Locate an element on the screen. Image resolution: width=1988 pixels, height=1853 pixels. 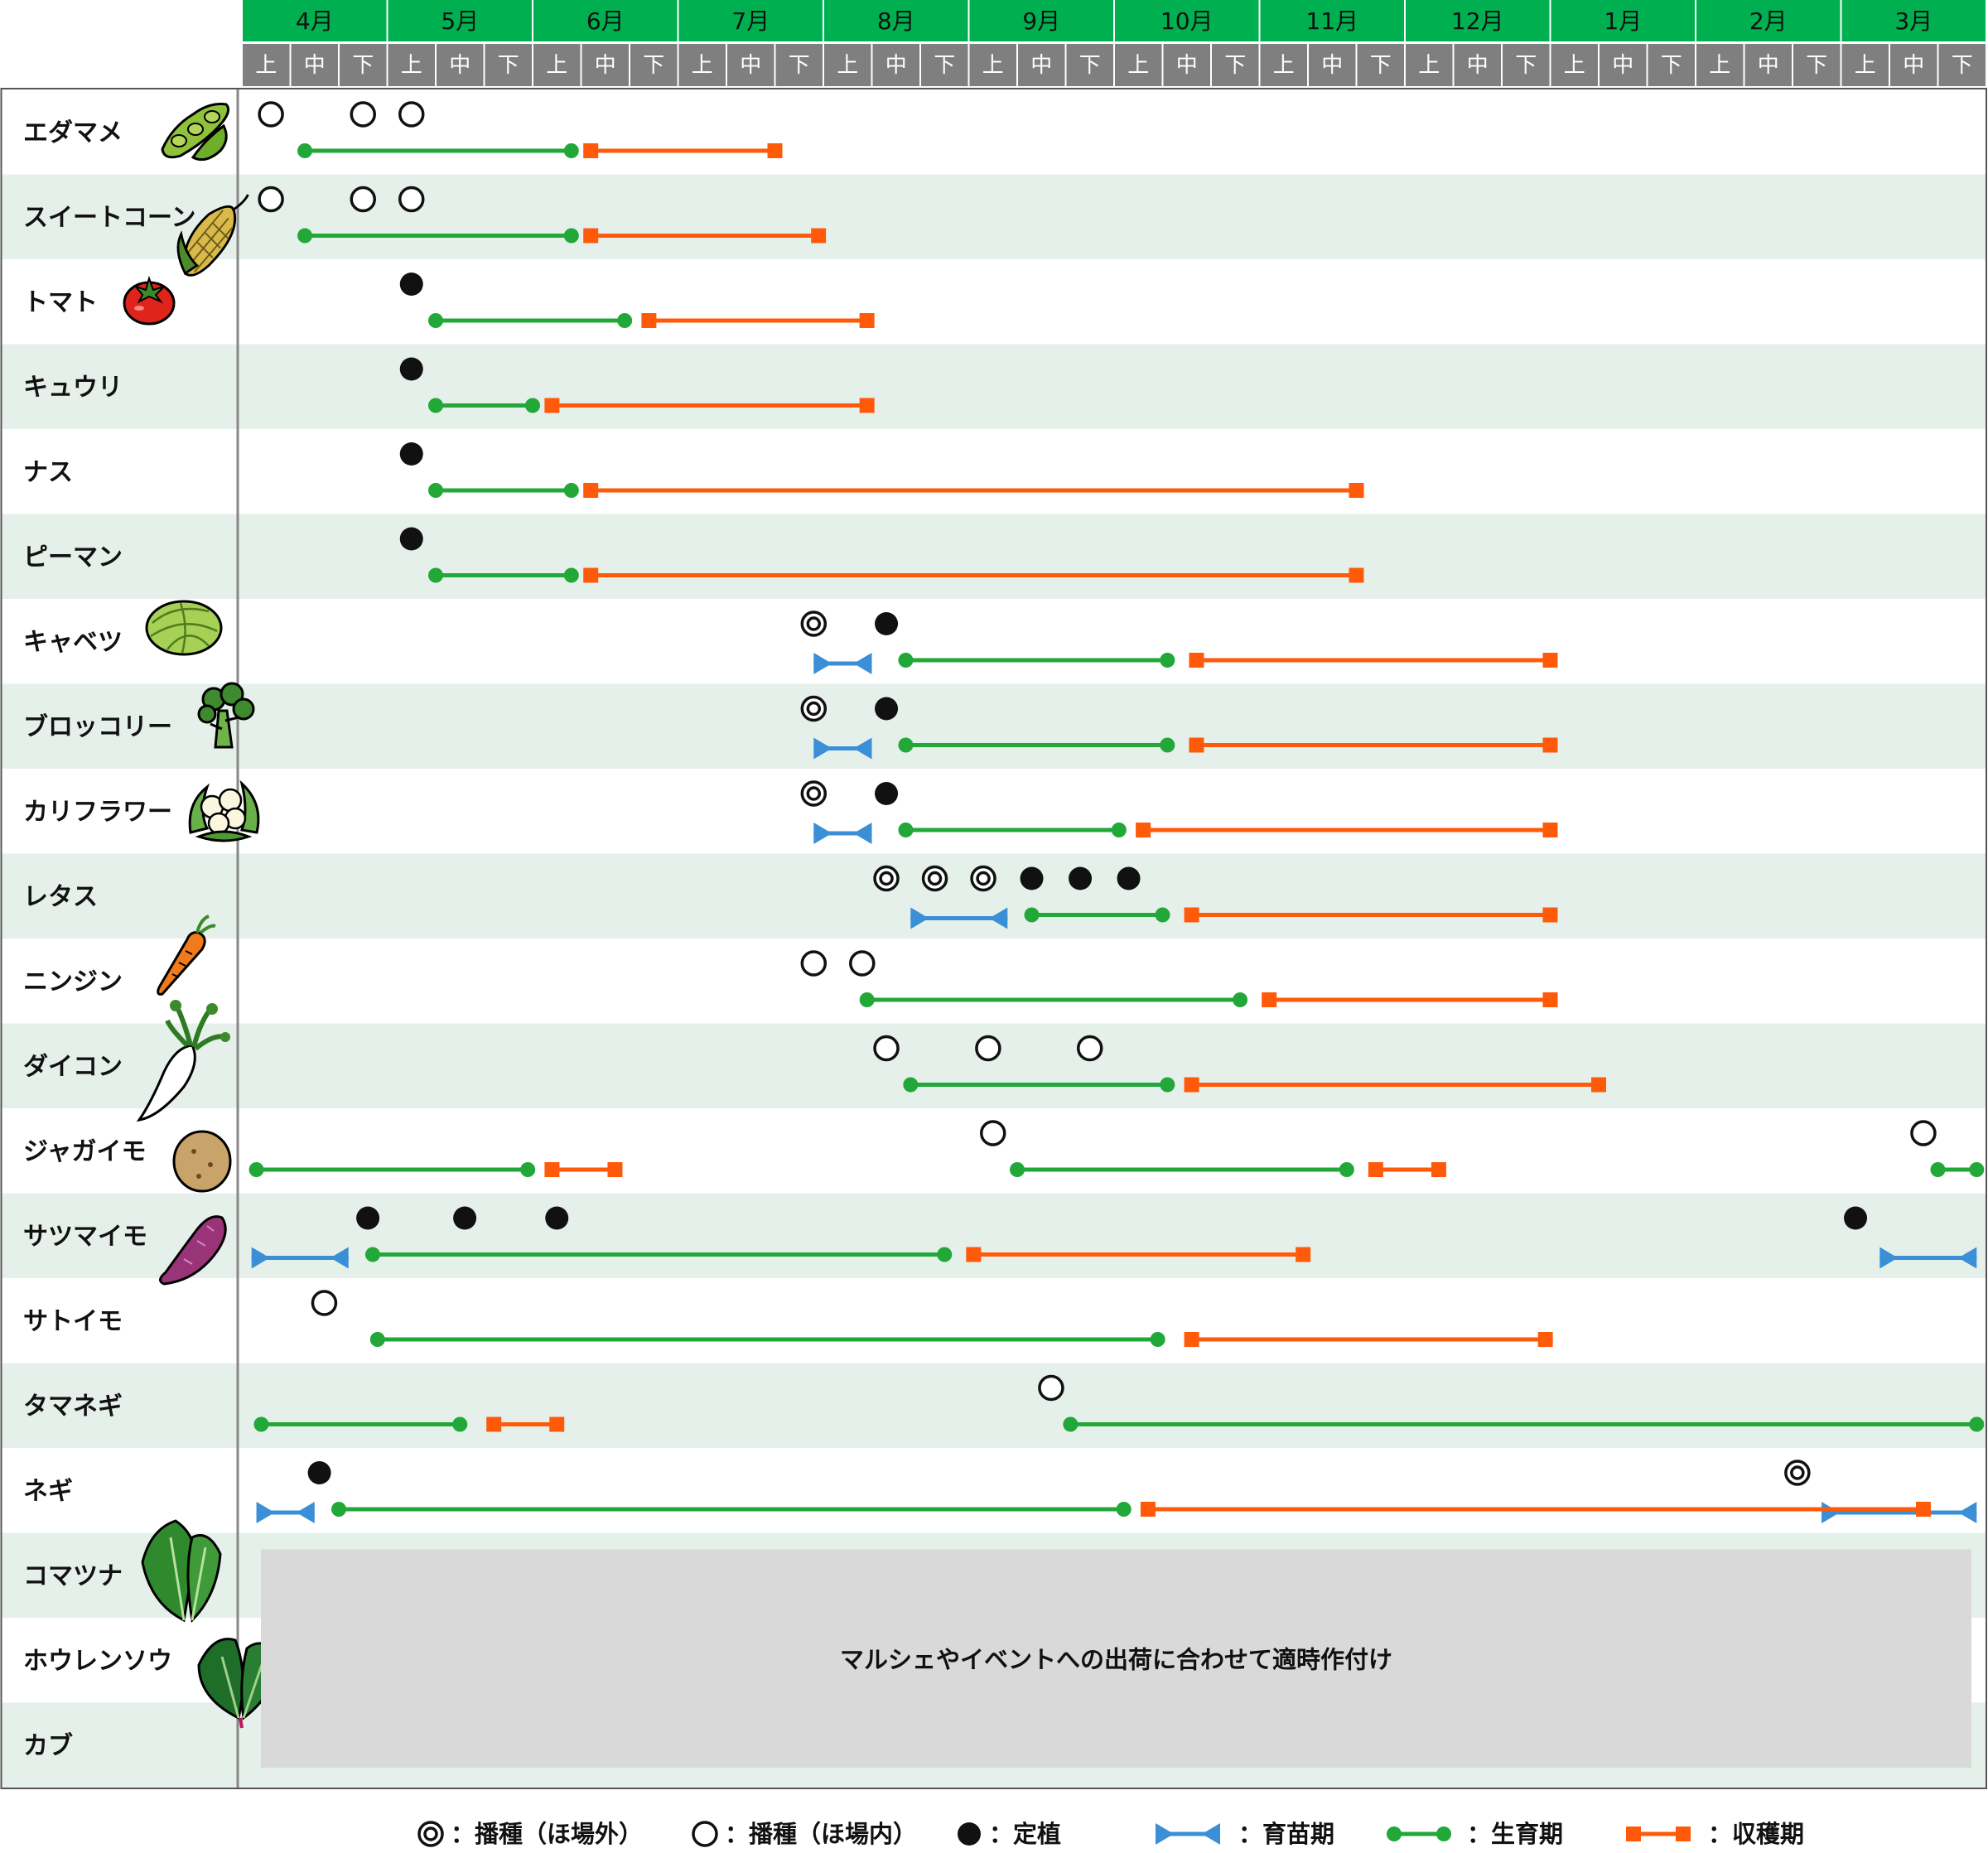
legend-harvest-icon-start-marker is located at coordinates (1633, 1833).